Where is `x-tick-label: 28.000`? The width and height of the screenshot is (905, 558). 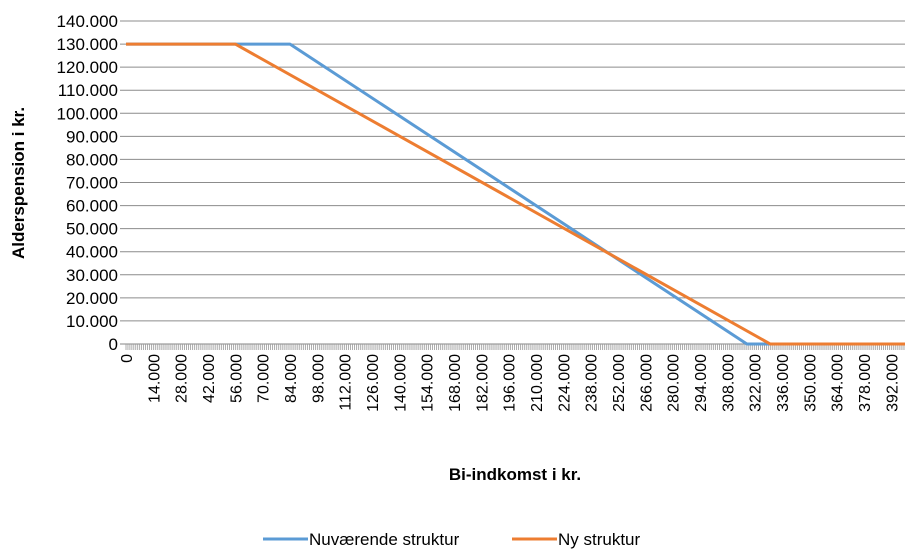 x-tick-label: 28.000 is located at coordinates (182, 378).